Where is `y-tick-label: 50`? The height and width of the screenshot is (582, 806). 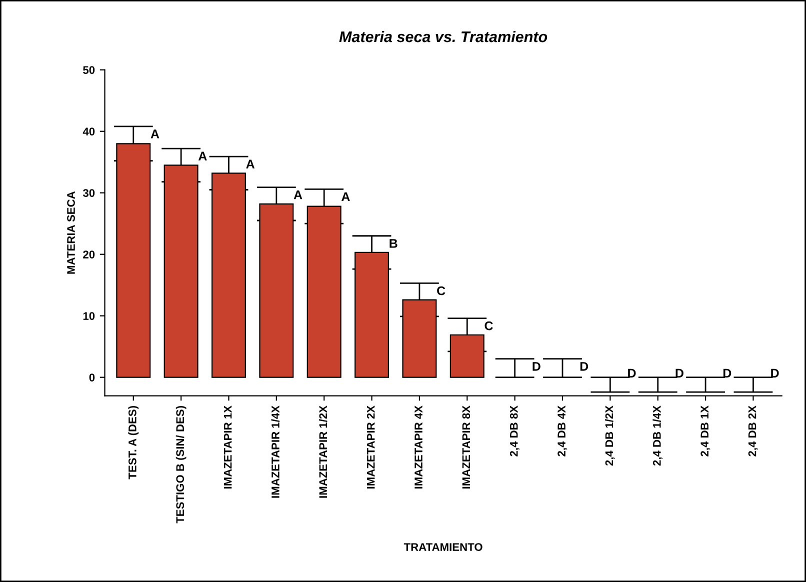 y-tick-label: 50 is located at coordinates (89, 70).